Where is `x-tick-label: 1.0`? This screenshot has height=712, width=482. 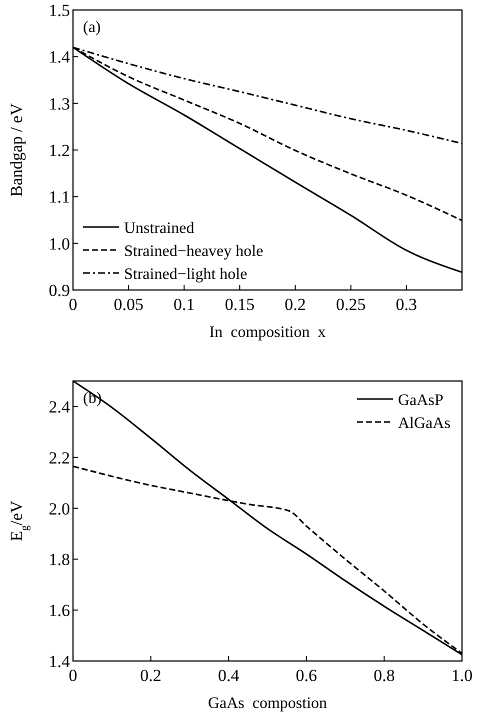 x-tick-label: 1.0 is located at coordinates (462, 675).